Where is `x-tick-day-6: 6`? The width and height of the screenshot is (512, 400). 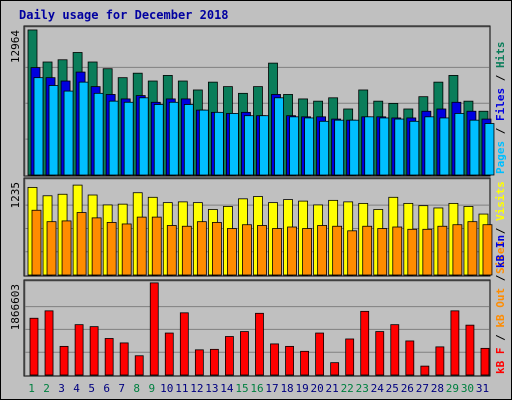
x-tick-day-6: 6 is located at coordinates (106, 388).